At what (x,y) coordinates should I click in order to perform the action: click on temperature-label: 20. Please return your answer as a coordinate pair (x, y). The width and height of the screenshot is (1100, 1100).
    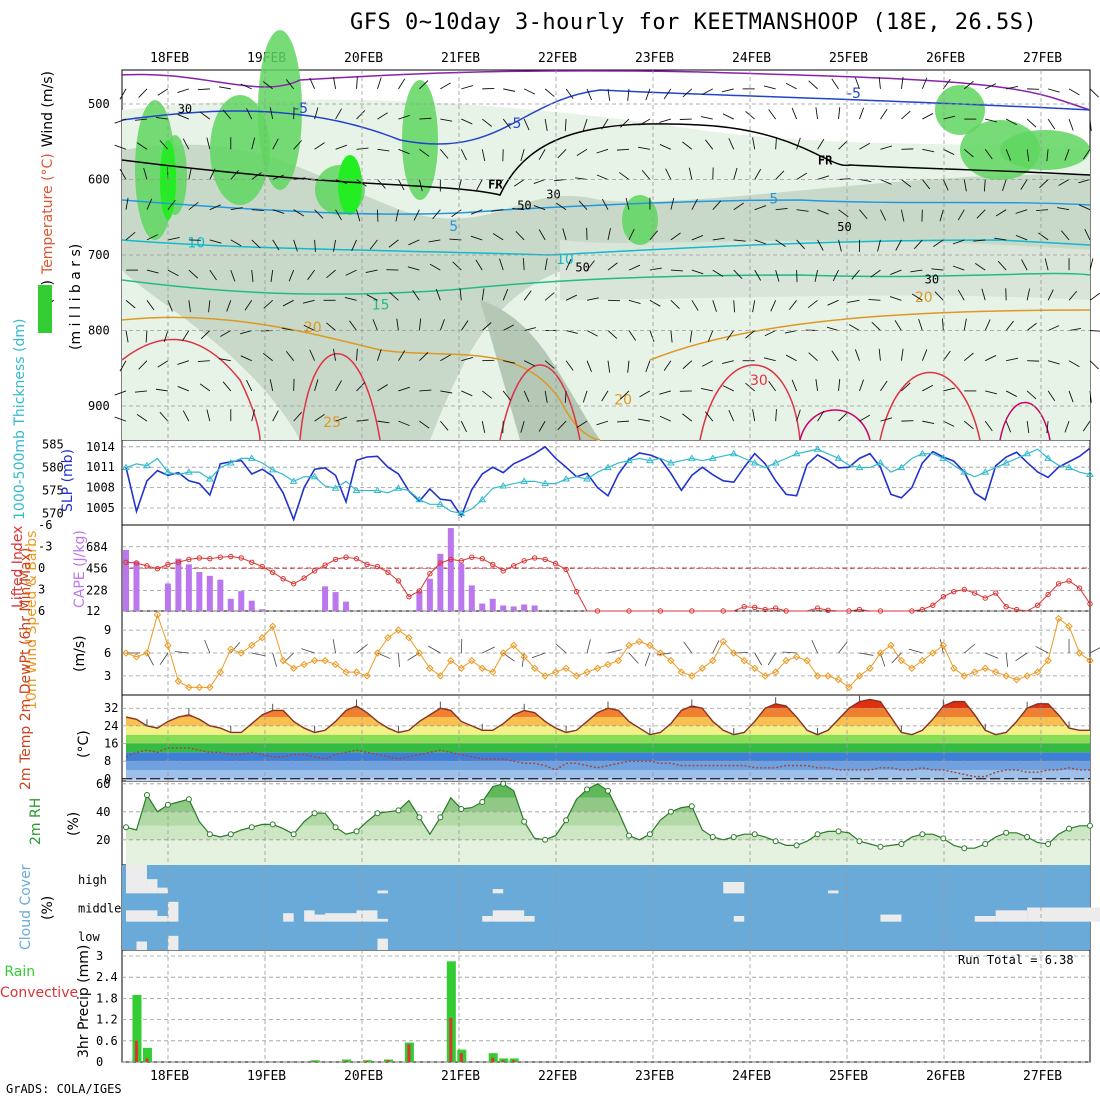
    Looking at the image, I should click on (313, 328).